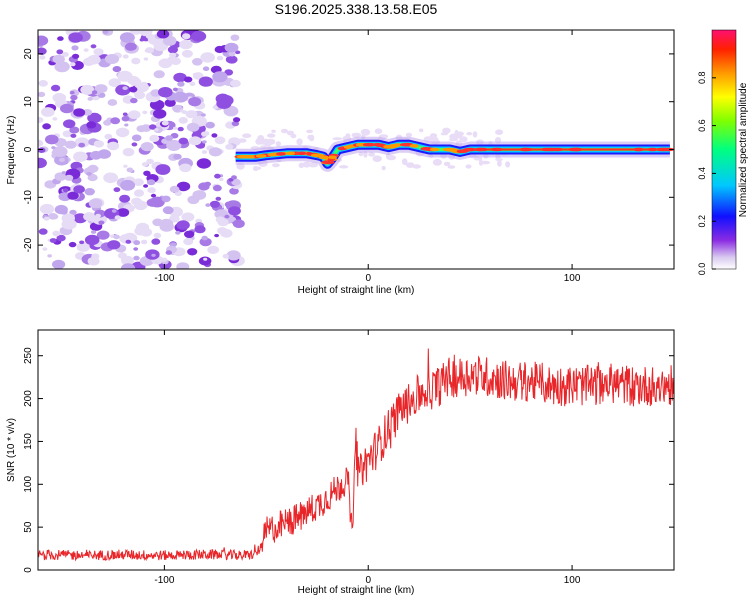 Image resolution: width=750 pixels, height=605 pixels. What do you see at coordinates (356, 9) in the screenshot?
I see `figure-title: S196.2025.338.13.58.E05` at bounding box center [356, 9].